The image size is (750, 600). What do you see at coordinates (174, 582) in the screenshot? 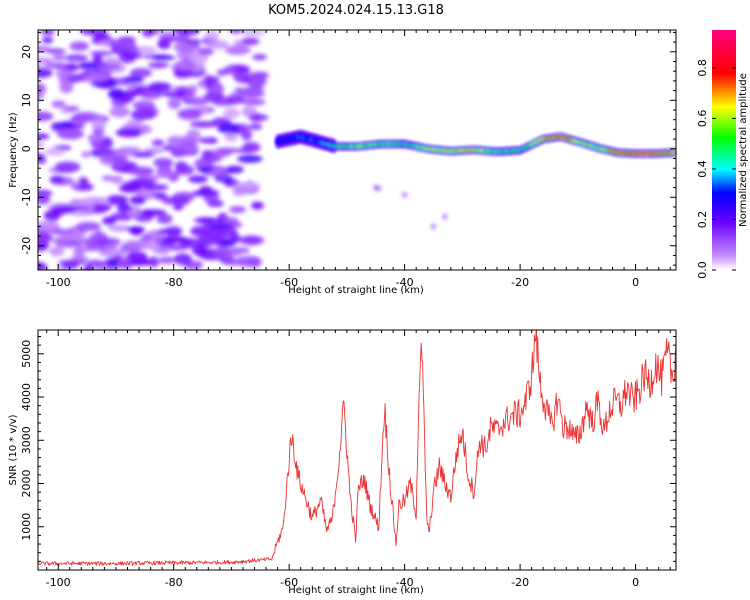
I see `x-tick-label: -80` at bounding box center [174, 582].